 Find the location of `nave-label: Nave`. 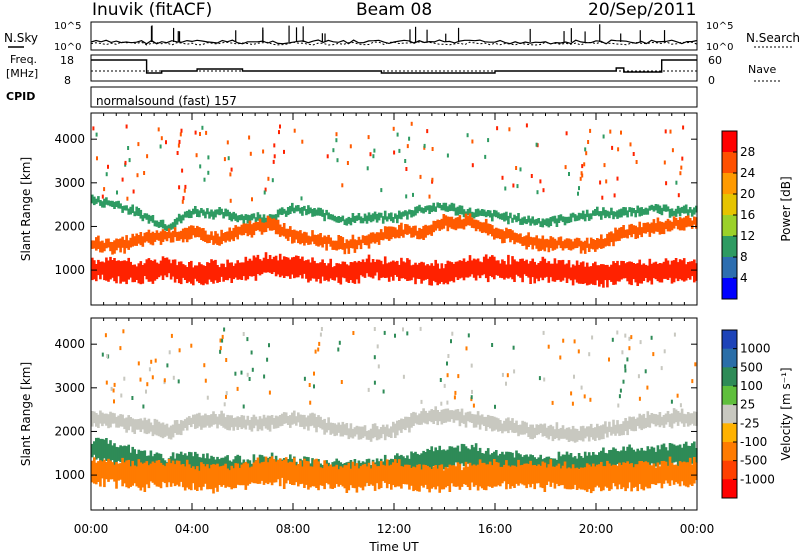

nave-label: Nave is located at coordinates (762, 69).